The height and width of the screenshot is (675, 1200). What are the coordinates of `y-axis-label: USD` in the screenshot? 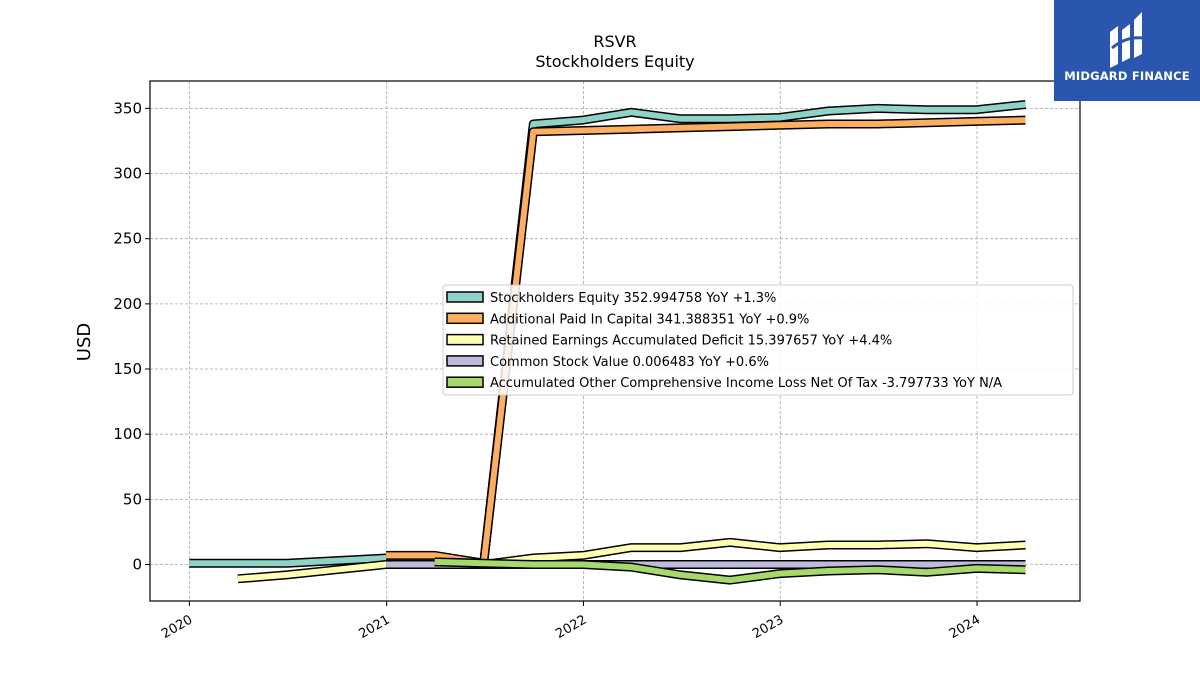 It's located at (84, 342).